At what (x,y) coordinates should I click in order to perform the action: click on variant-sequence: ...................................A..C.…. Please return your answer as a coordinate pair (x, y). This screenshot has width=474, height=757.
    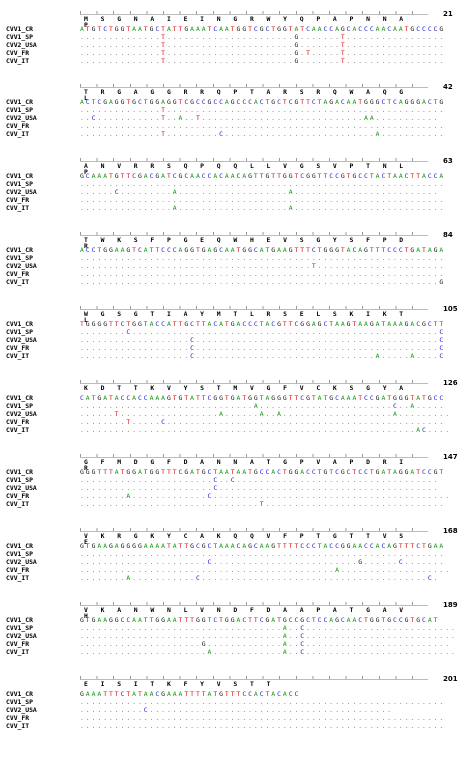
    Looking at the image, I should click on (267, 628).